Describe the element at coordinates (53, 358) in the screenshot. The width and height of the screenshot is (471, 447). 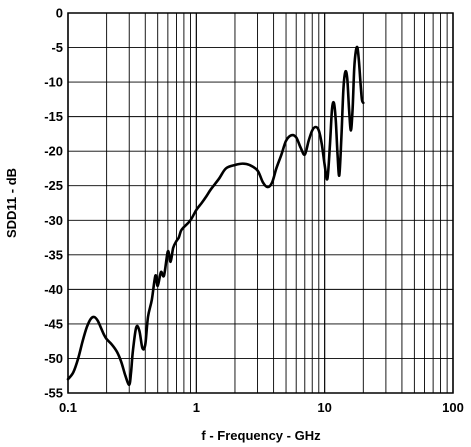
I see `y-tick-label: -50` at that location.